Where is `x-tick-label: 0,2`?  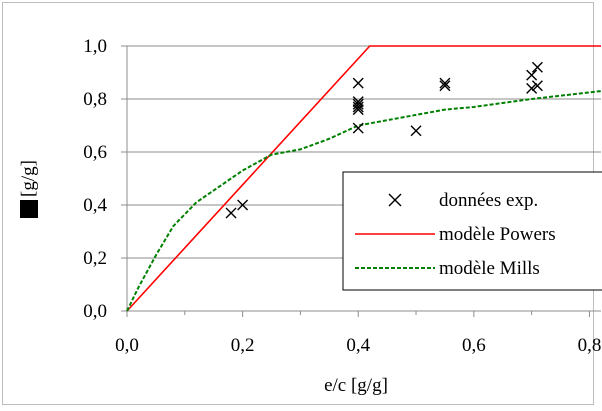 x-tick-label: 0,2 is located at coordinates (243, 345).